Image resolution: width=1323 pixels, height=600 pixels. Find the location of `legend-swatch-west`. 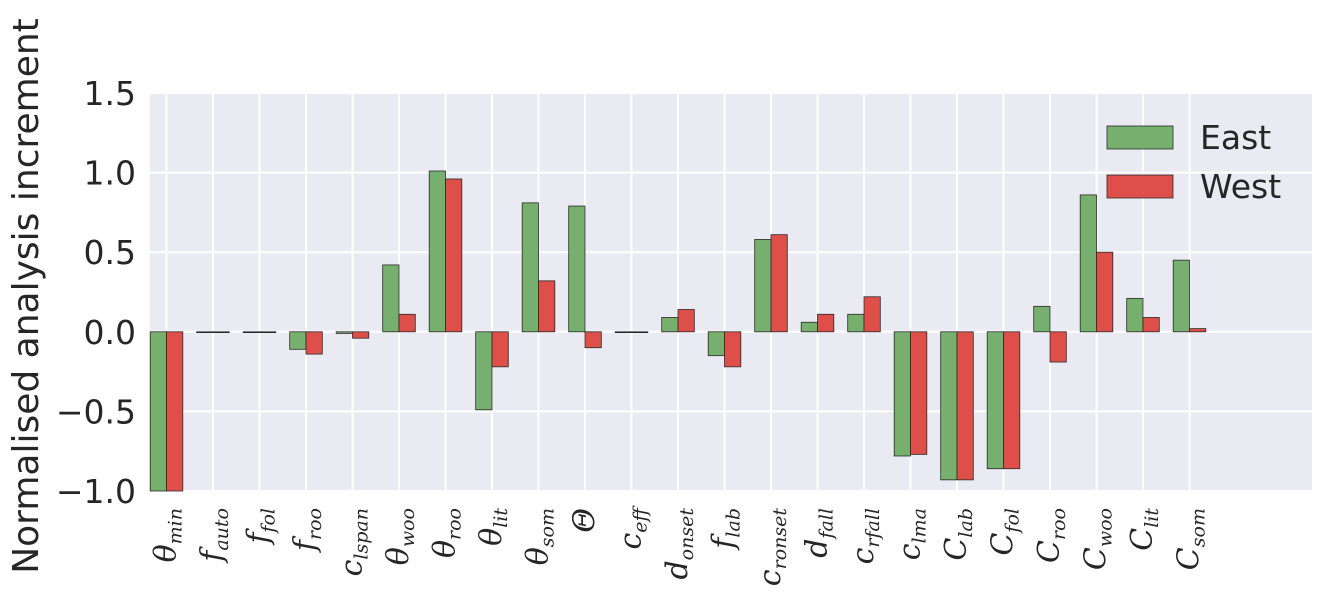

legend-swatch-west is located at coordinates (1140, 186).